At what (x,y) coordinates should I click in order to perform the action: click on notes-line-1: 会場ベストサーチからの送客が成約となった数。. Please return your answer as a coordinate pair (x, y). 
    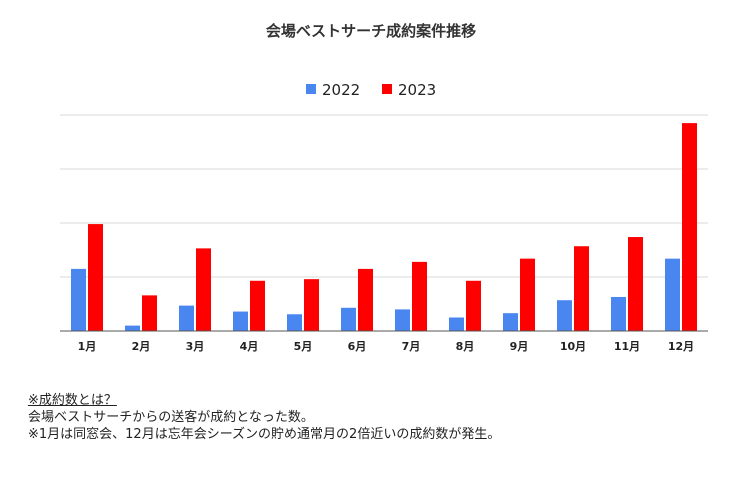
    Looking at the image, I should click on (171, 417).